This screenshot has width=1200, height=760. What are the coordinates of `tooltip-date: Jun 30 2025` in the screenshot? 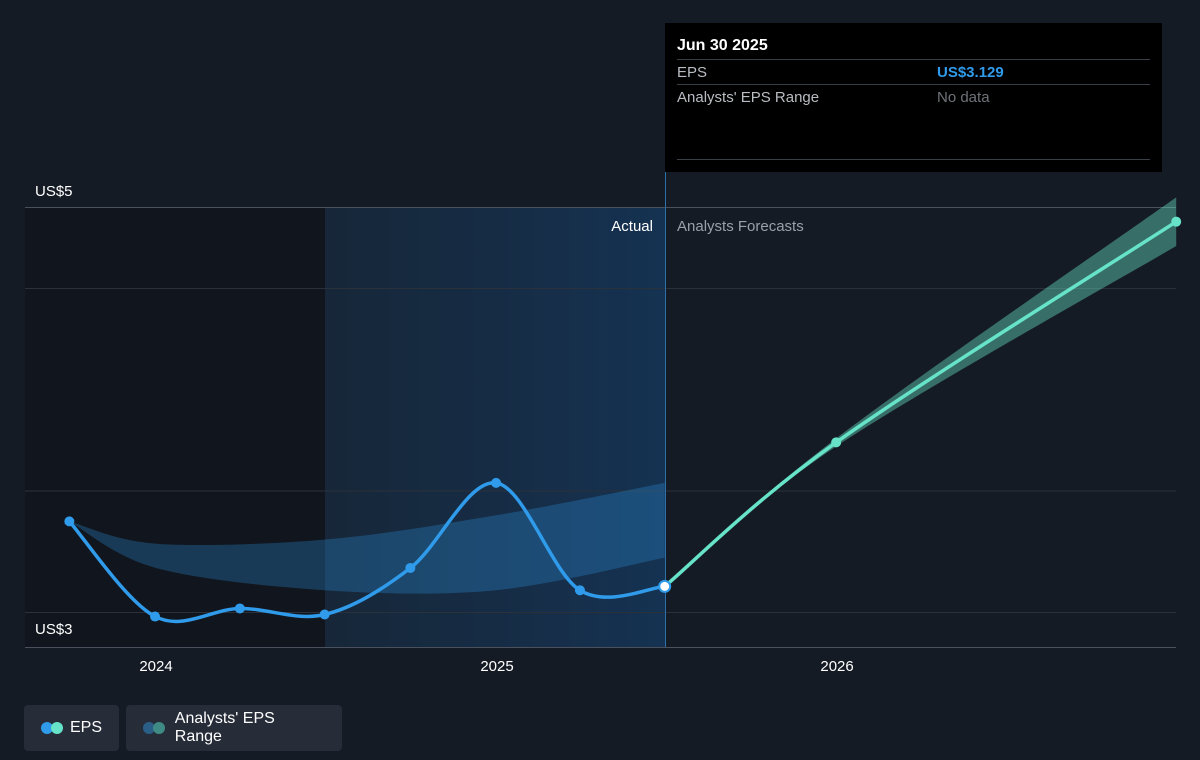 It's located at (722, 45).